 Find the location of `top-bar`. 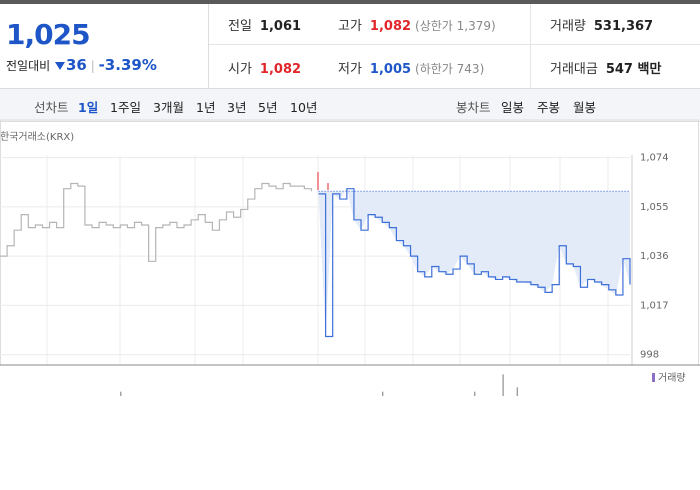

top-bar is located at coordinates (350, 2).